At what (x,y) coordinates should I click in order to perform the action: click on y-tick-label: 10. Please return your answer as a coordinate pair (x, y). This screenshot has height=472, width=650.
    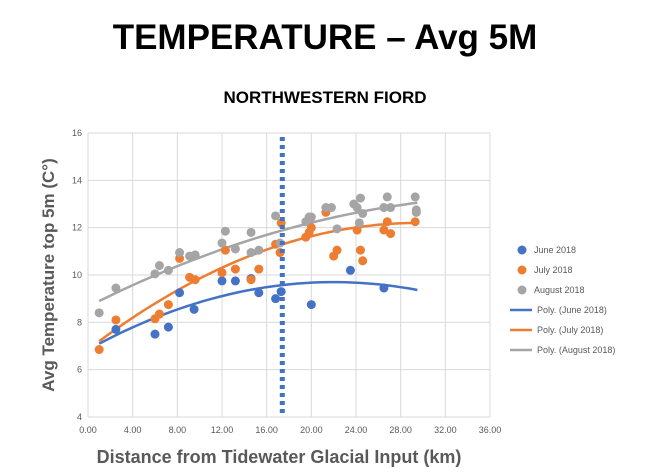
    Looking at the image, I should click on (77, 275).